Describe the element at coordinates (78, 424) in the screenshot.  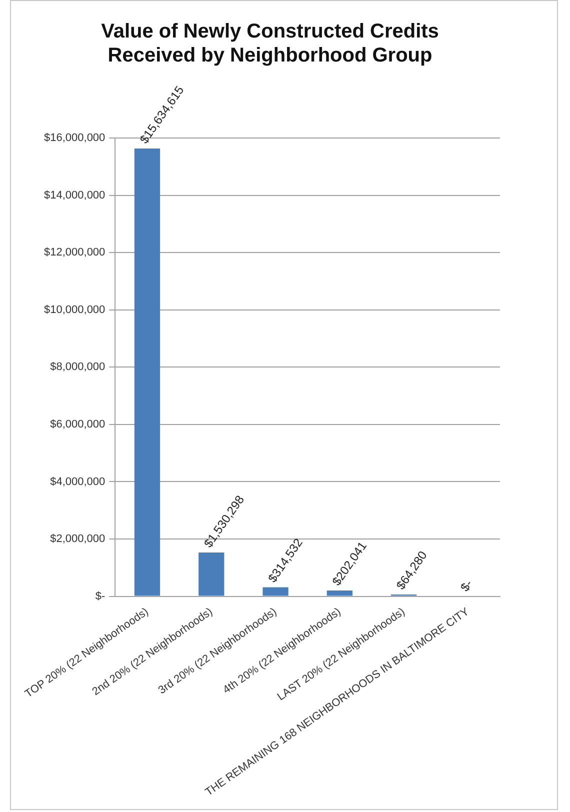
I see `y-tick-label: $6,000,000` at that location.